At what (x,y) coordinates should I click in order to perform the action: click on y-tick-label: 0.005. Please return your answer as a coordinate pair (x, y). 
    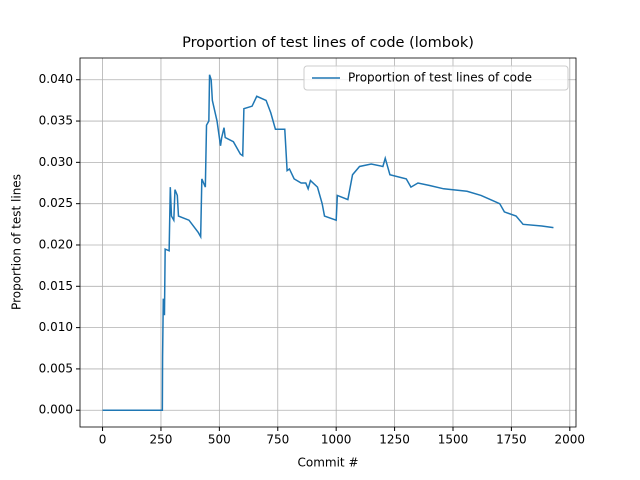
    Looking at the image, I should click on (56, 368).